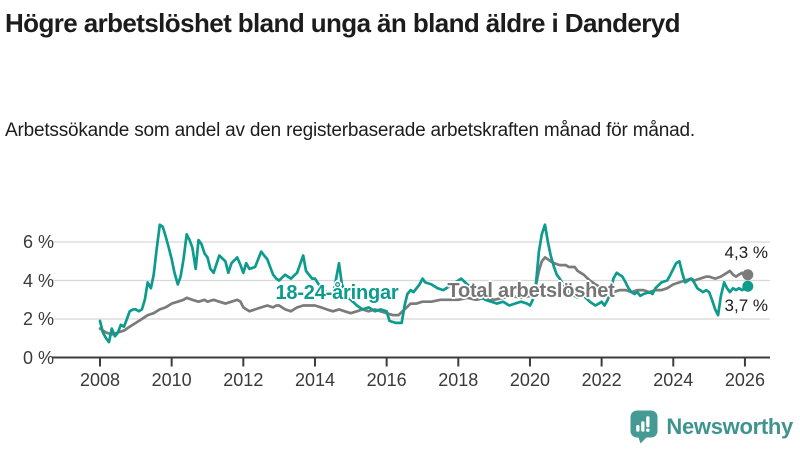 The height and width of the screenshot is (450, 800). I want to click on x-tick-label: 2024, so click(673, 380).